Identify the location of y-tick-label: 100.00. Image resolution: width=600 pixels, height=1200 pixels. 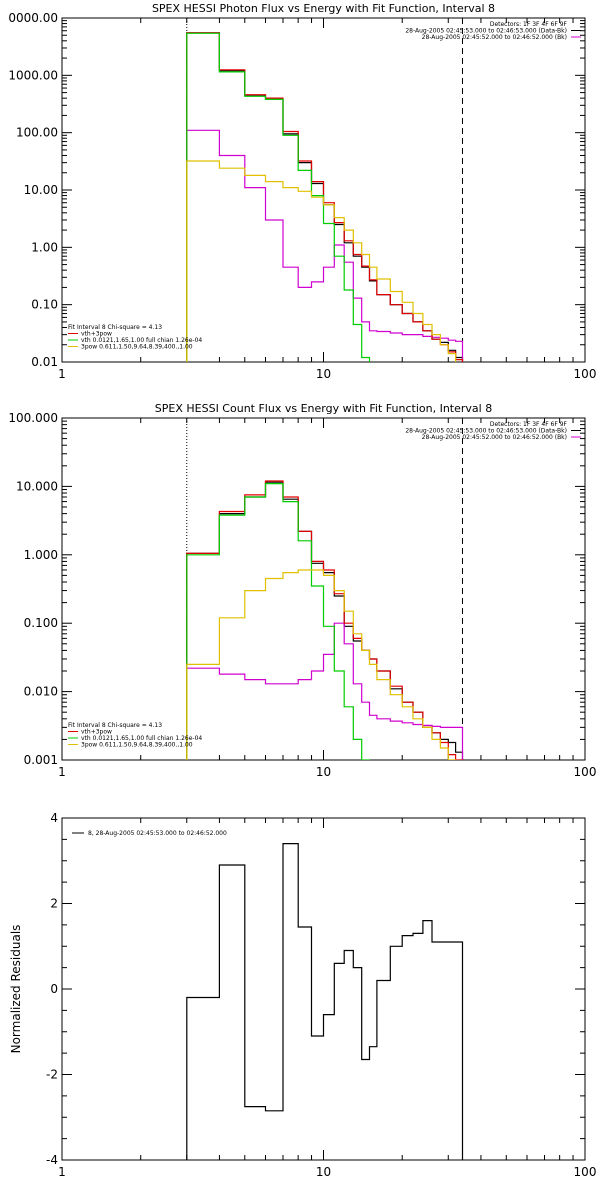
(37, 133).